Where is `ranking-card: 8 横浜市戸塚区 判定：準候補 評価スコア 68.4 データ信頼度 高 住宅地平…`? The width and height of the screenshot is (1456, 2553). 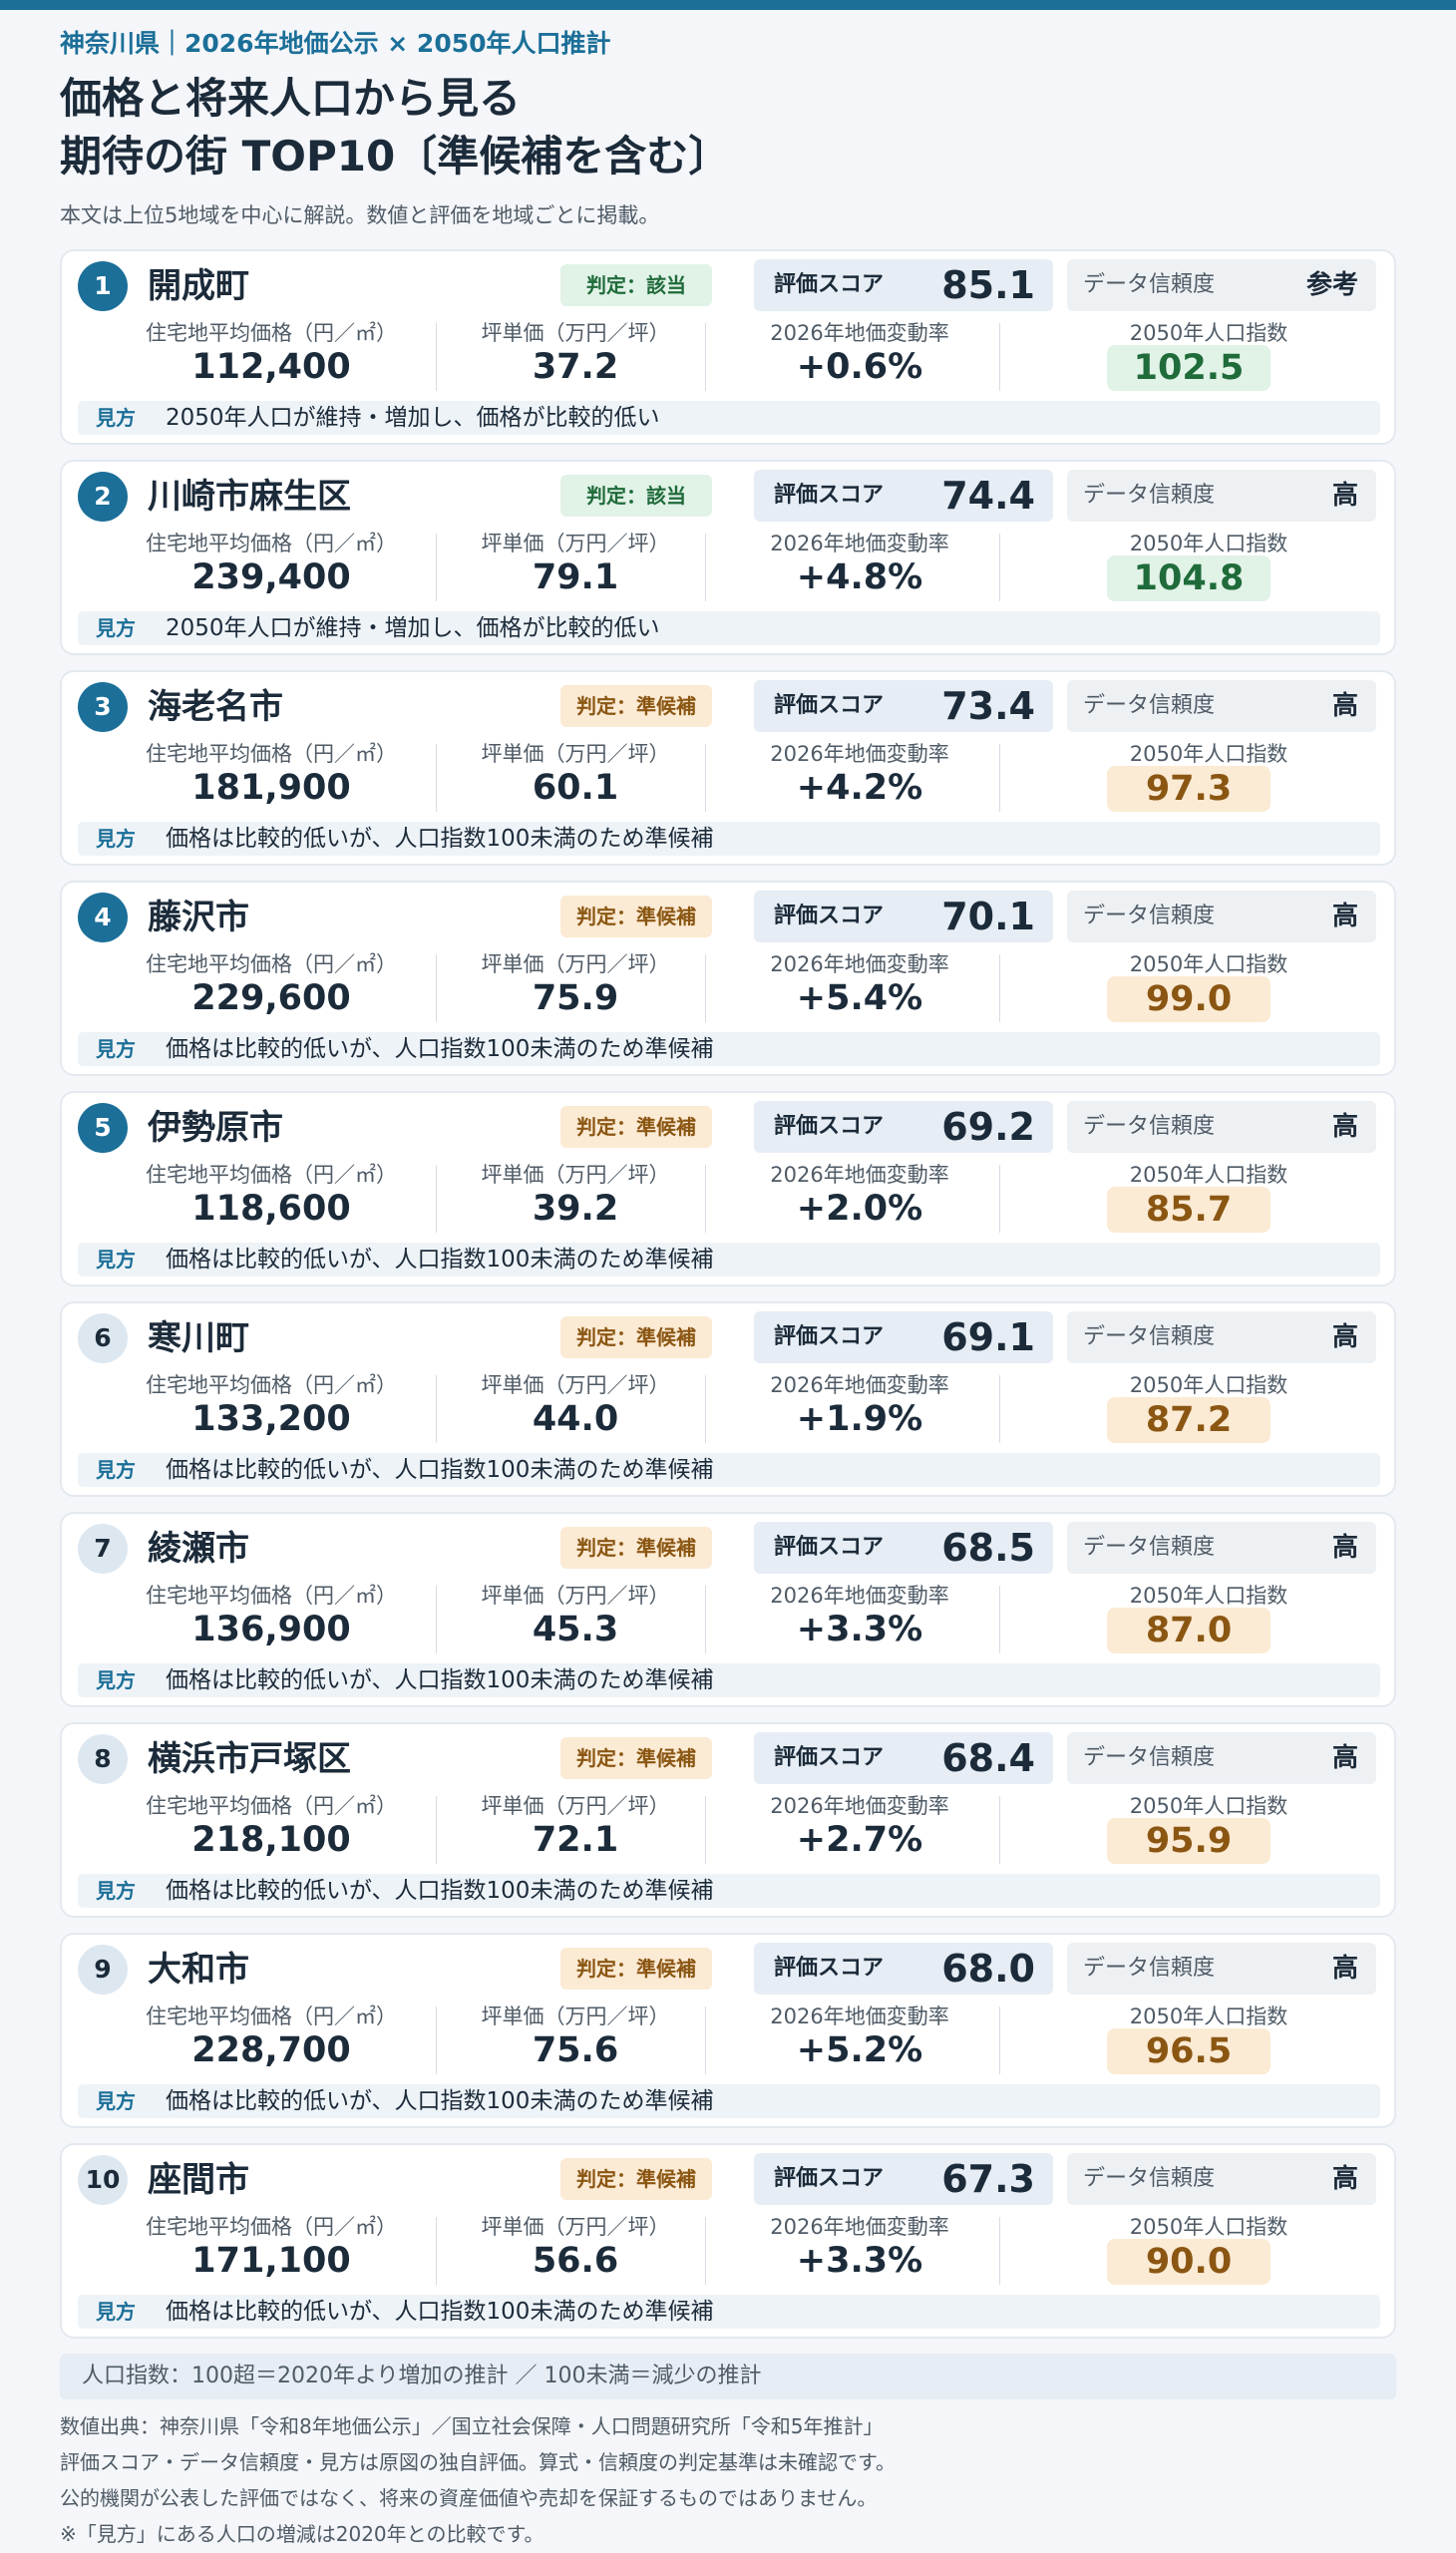
ranking-card: 8 横浜市戸塚区 判定：準候補 評価スコア 68.4 データ信頼度 高 住宅地平… is located at coordinates (728, 1820).